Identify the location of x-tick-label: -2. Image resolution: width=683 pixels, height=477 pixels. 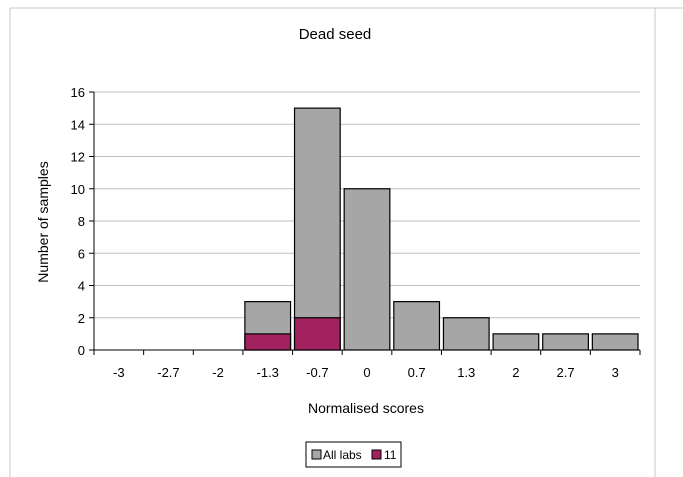
(218, 372).